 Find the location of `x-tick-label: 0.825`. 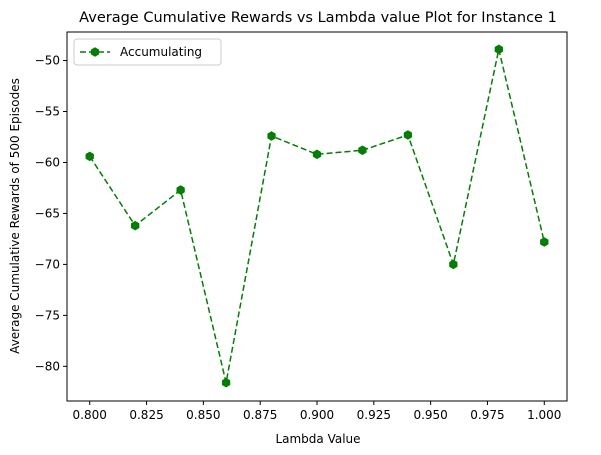

x-tick-label: 0.825 is located at coordinates (146, 415).